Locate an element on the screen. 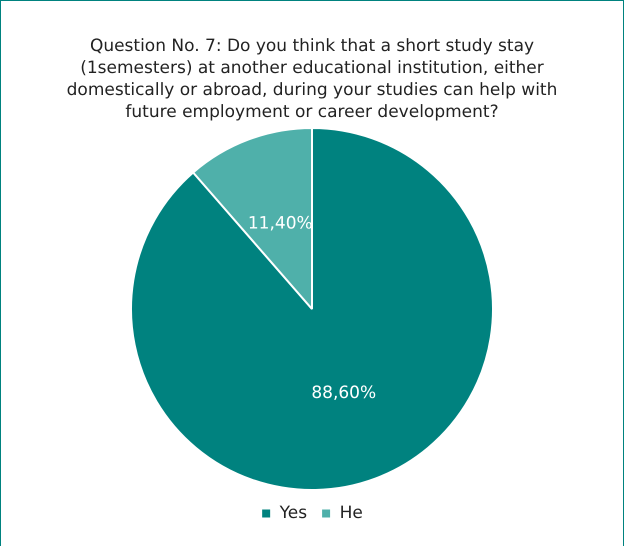 This screenshot has width=624, height=547. data-label: 88,60% is located at coordinates (343, 393).